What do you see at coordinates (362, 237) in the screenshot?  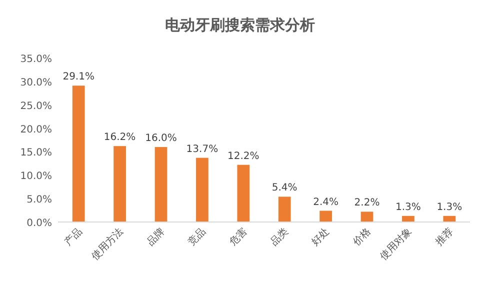 I see `x-tick-label: 价格` at bounding box center [362, 237].